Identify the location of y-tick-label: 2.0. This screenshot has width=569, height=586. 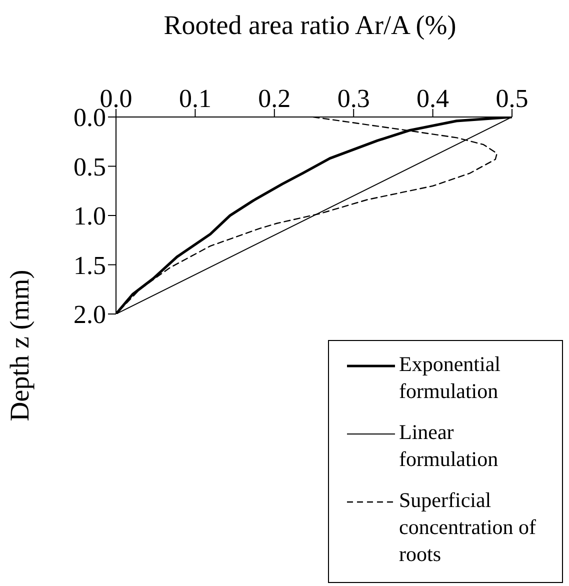
(90, 315).